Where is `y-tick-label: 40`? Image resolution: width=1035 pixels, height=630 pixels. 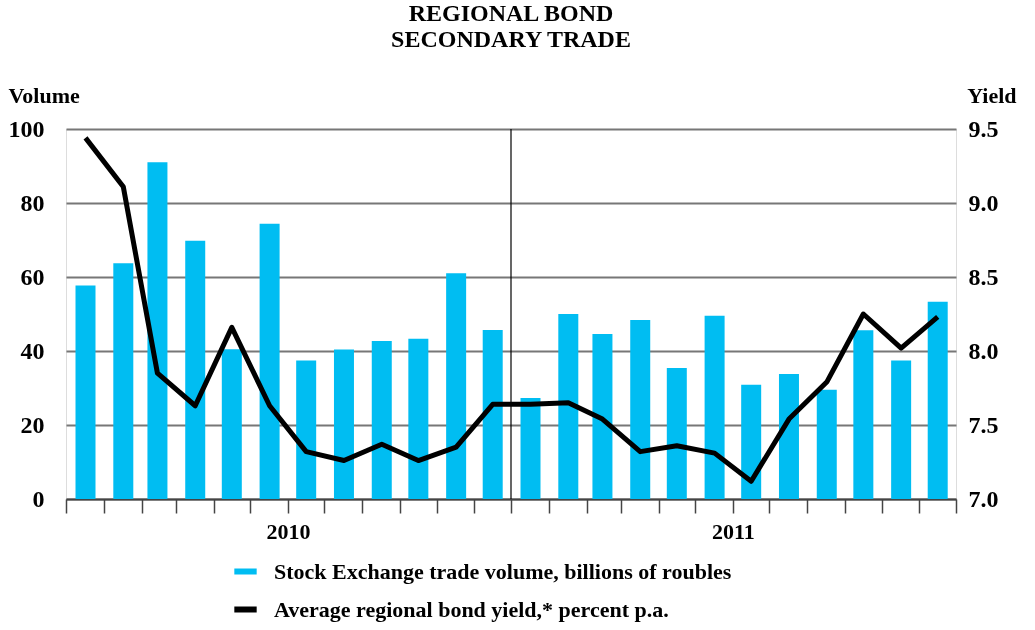
y-tick-label: 40 is located at coordinates (32, 350).